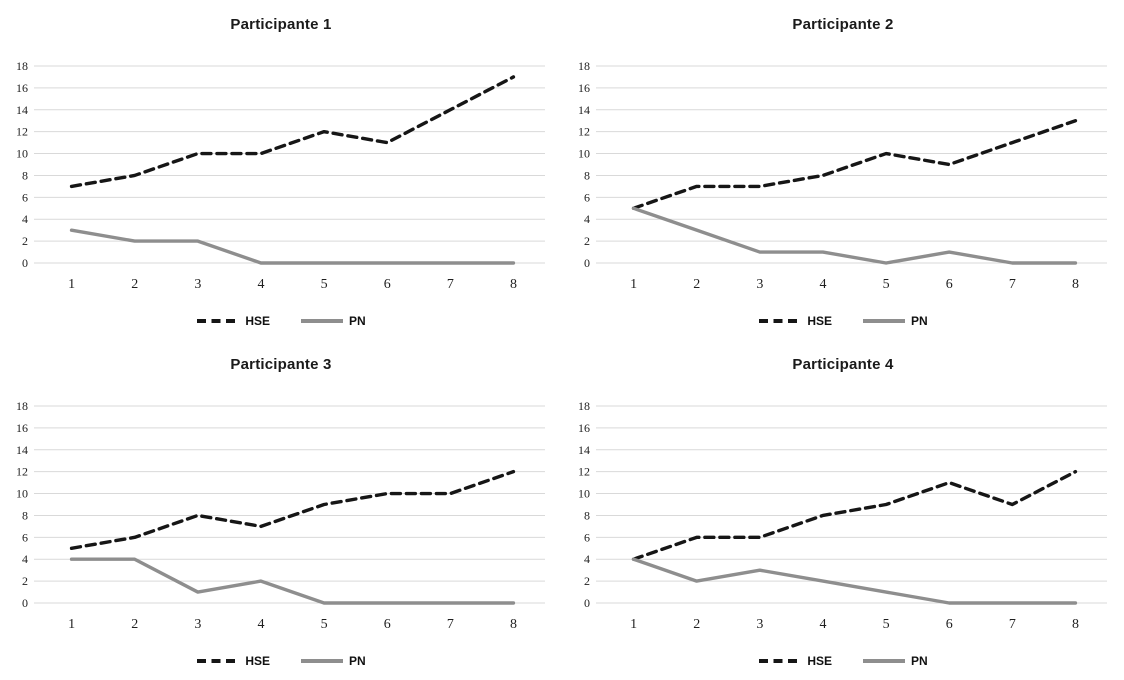 This screenshot has height=680, width=1124. Describe the element at coordinates (843, 364) in the screenshot. I see `chart-title: Participante 4` at that location.